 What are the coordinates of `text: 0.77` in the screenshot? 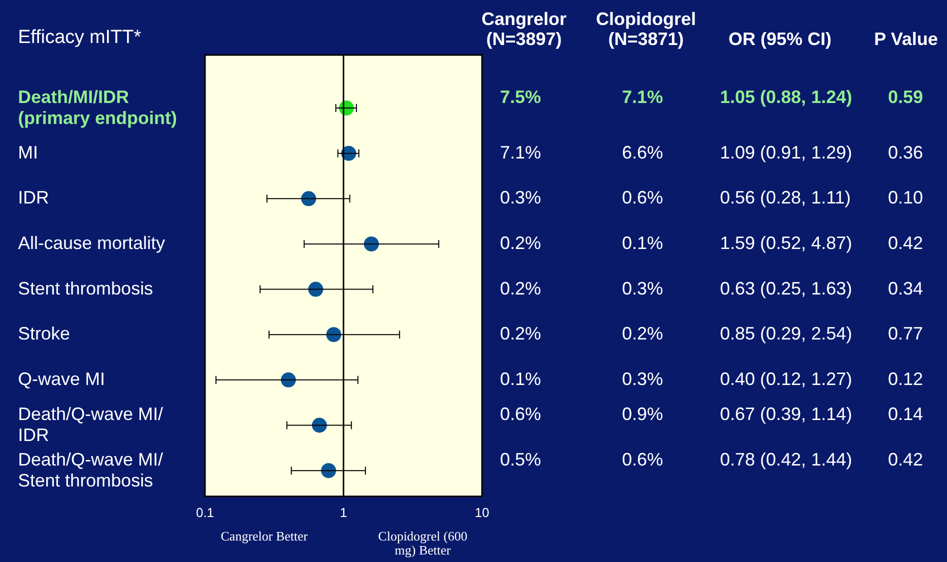 It's located at (906, 334).